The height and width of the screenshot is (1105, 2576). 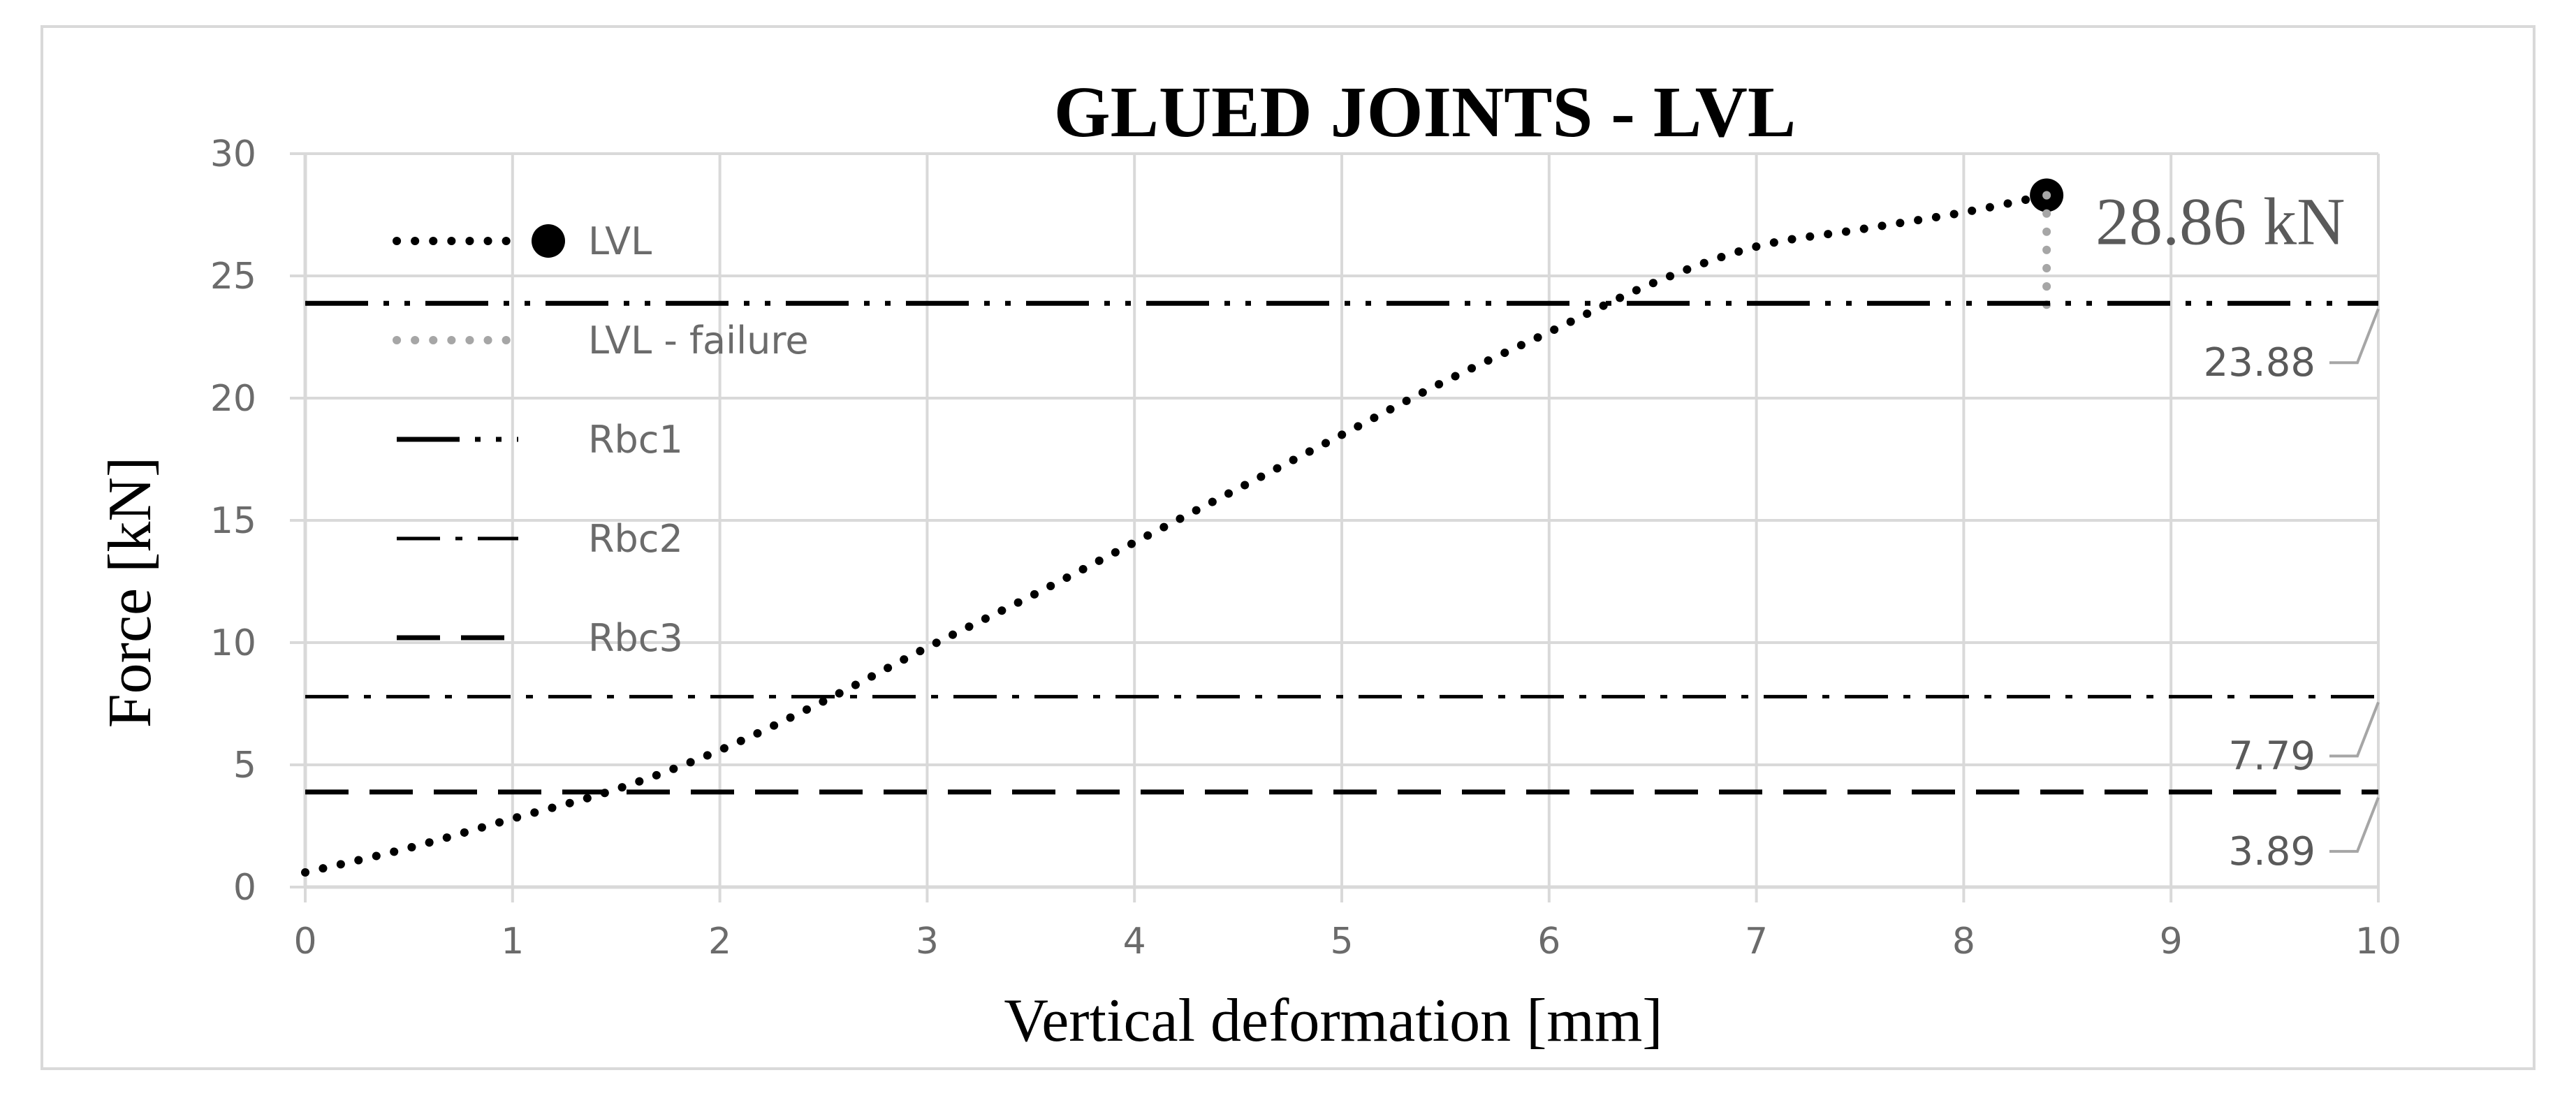 I want to click on legend-rbc2-label: Rbc2, so click(x=635, y=539).